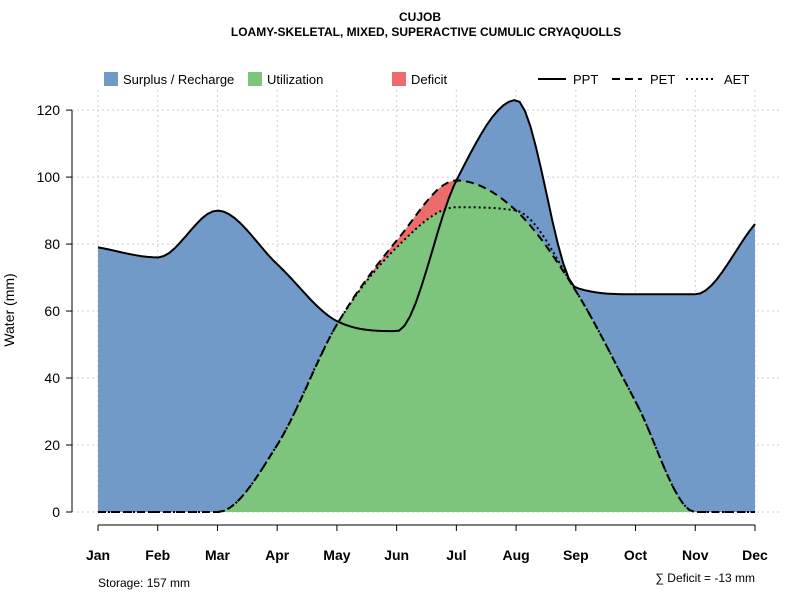 Image resolution: width=800 pixels, height=600 pixels. What do you see at coordinates (49, 177) in the screenshot?
I see `y-tick-label: 100` at bounding box center [49, 177].